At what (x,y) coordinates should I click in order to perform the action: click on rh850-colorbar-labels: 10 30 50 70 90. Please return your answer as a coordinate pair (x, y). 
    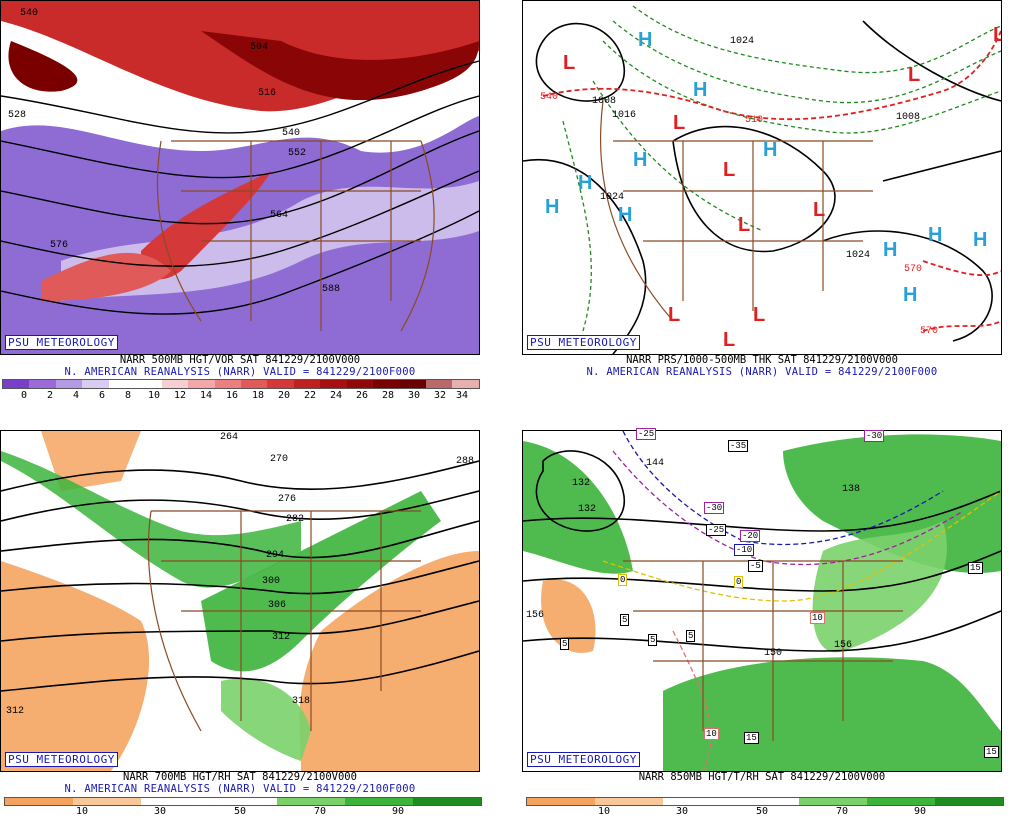
    Looking at the image, I should click on (764, 812).